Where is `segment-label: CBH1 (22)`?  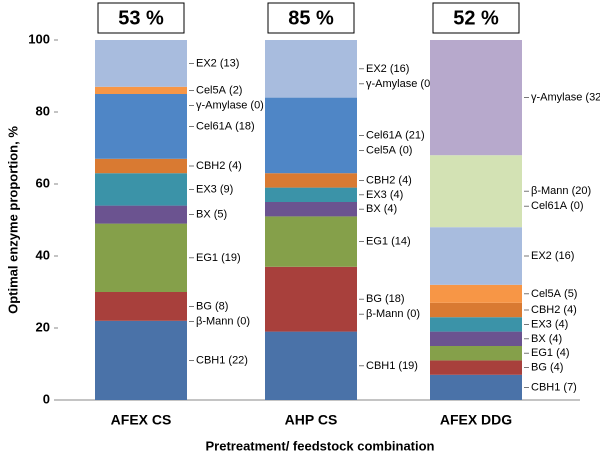 segment-label: CBH1 (22) is located at coordinates (222, 360).